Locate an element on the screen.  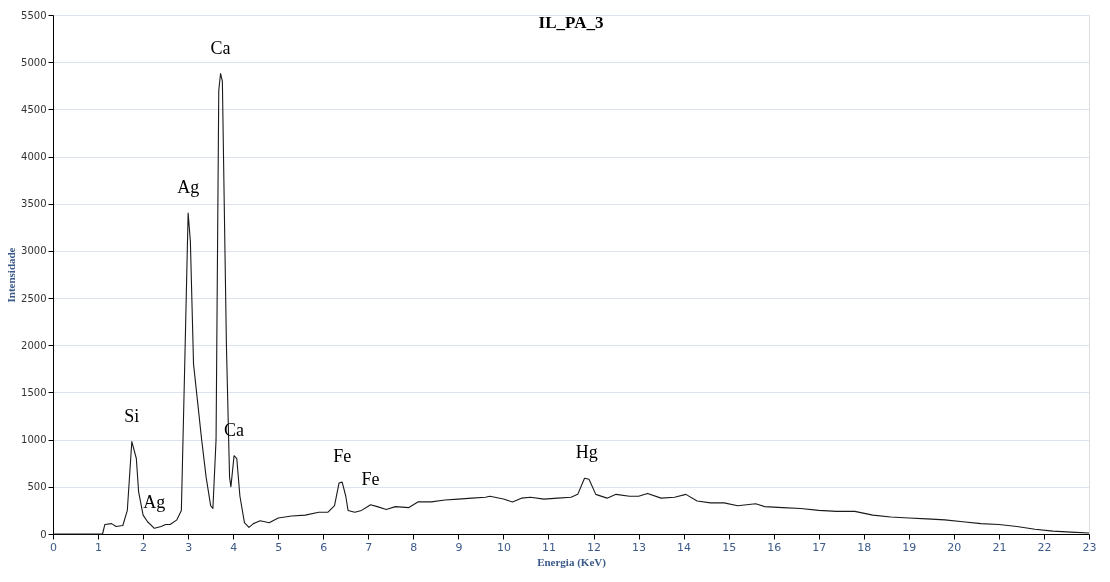
x-tick-label: 20 is located at coordinates (954, 547).